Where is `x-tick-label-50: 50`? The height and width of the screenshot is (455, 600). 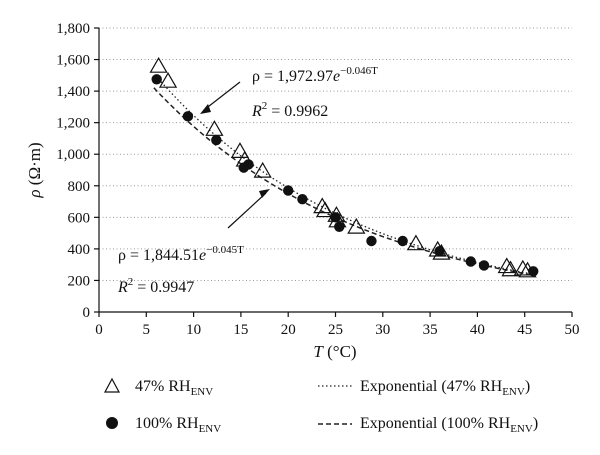 x-tick-label-50: 50 is located at coordinates (572, 330).